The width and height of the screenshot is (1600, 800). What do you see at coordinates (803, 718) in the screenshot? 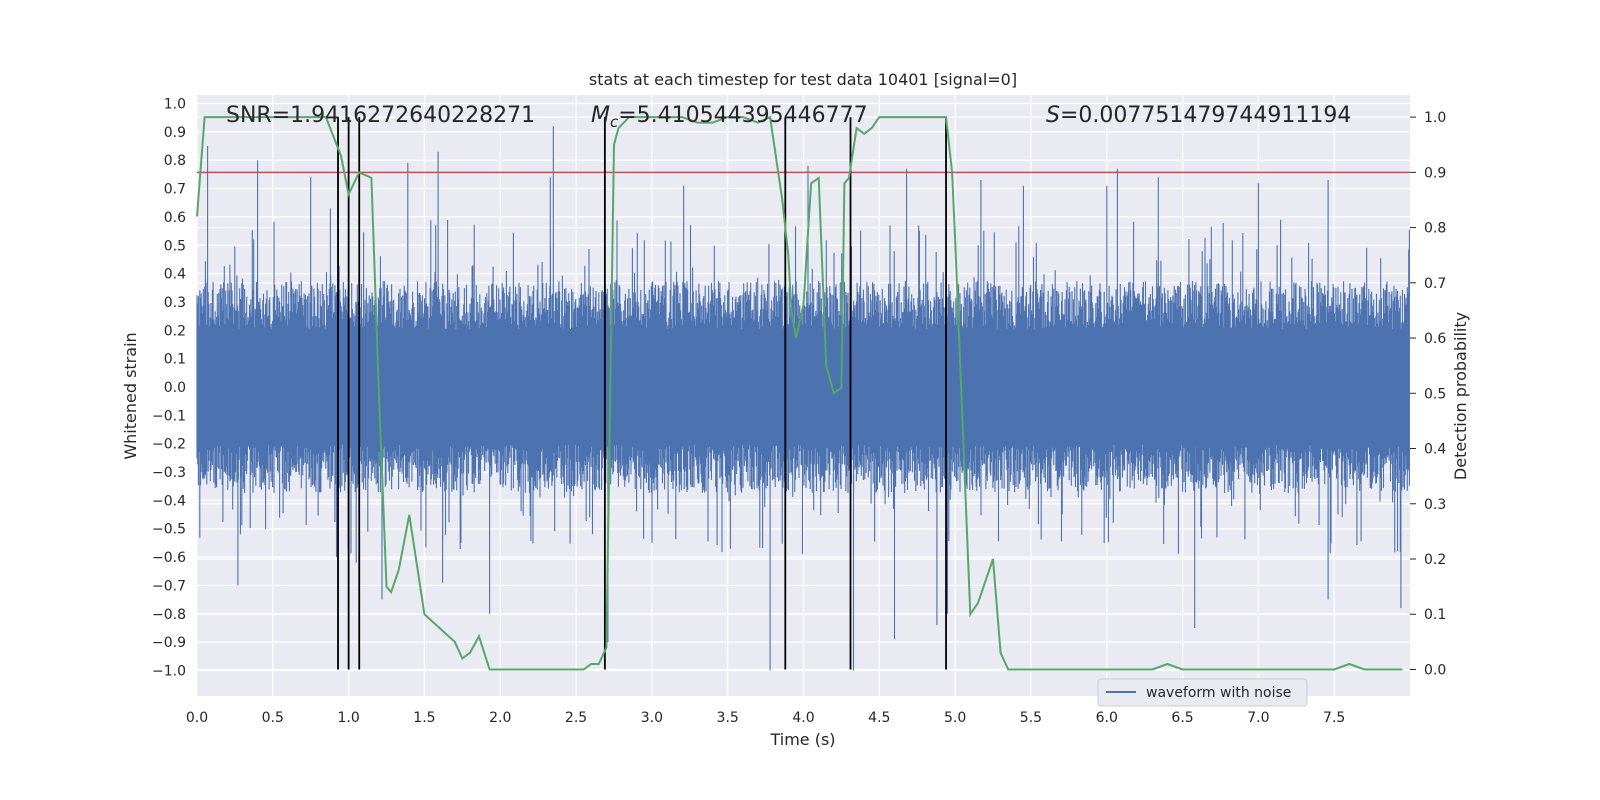
I see `x-tick-label: 4.0` at bounding box center [803, 718].